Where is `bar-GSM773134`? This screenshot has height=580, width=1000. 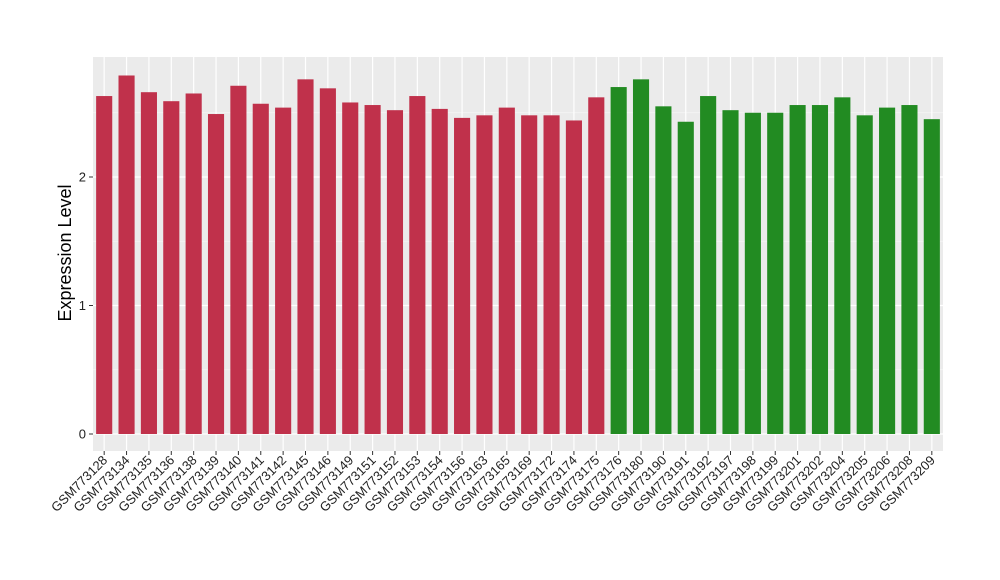
bar-GSM773134 is located at coordinates (126, 255).